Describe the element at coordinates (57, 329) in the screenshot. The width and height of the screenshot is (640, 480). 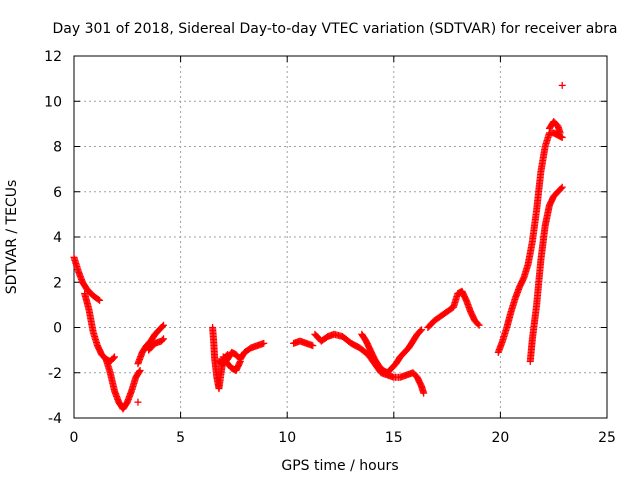
I see `y-tick-label: 0` at that location.